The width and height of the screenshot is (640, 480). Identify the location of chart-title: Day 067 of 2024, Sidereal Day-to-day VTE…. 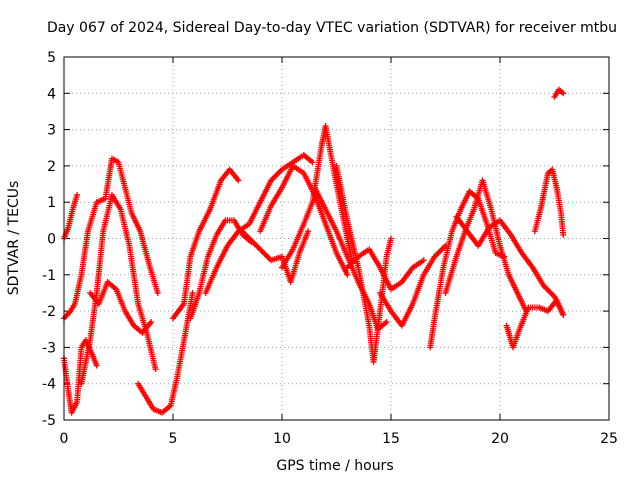
(332, 28).